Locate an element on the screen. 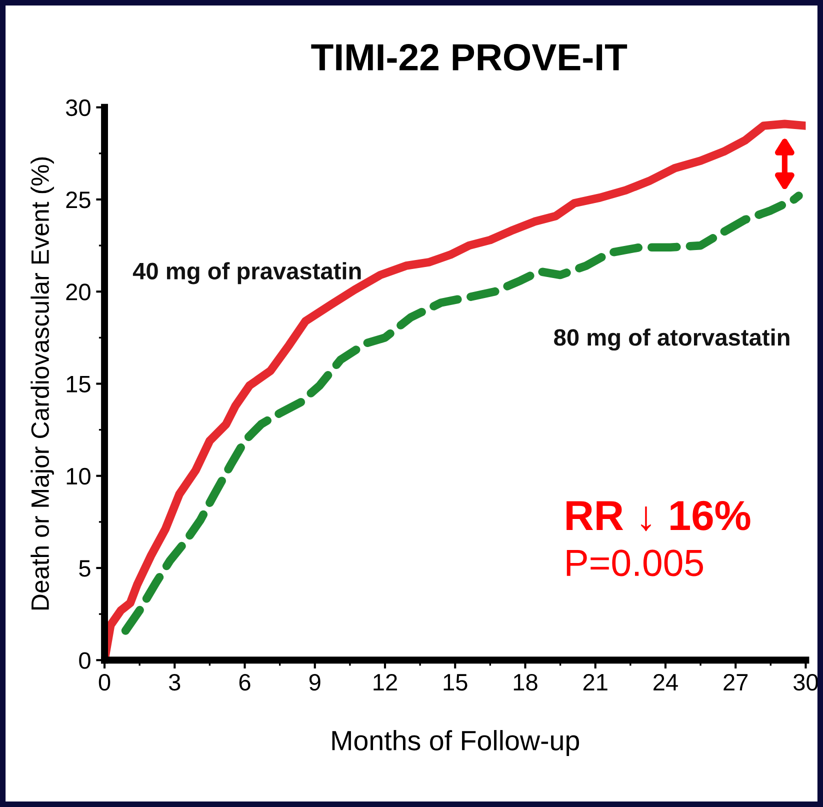  x-tick-label: 3 is located at coordinates (174, 682).